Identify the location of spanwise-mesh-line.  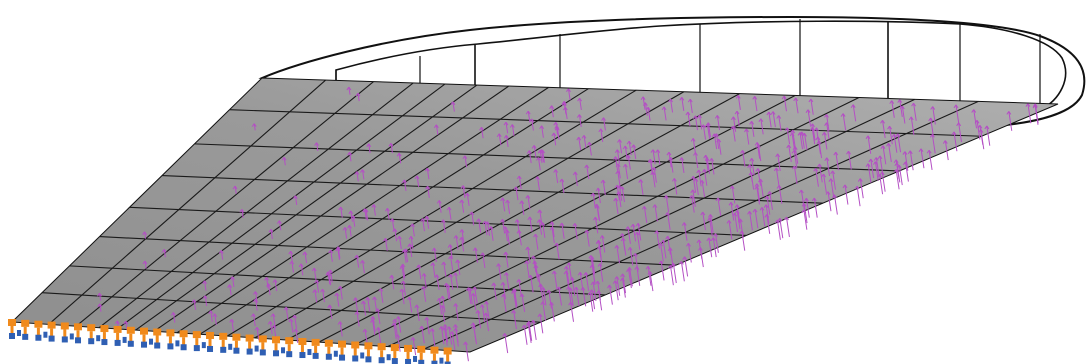
(492, 189).